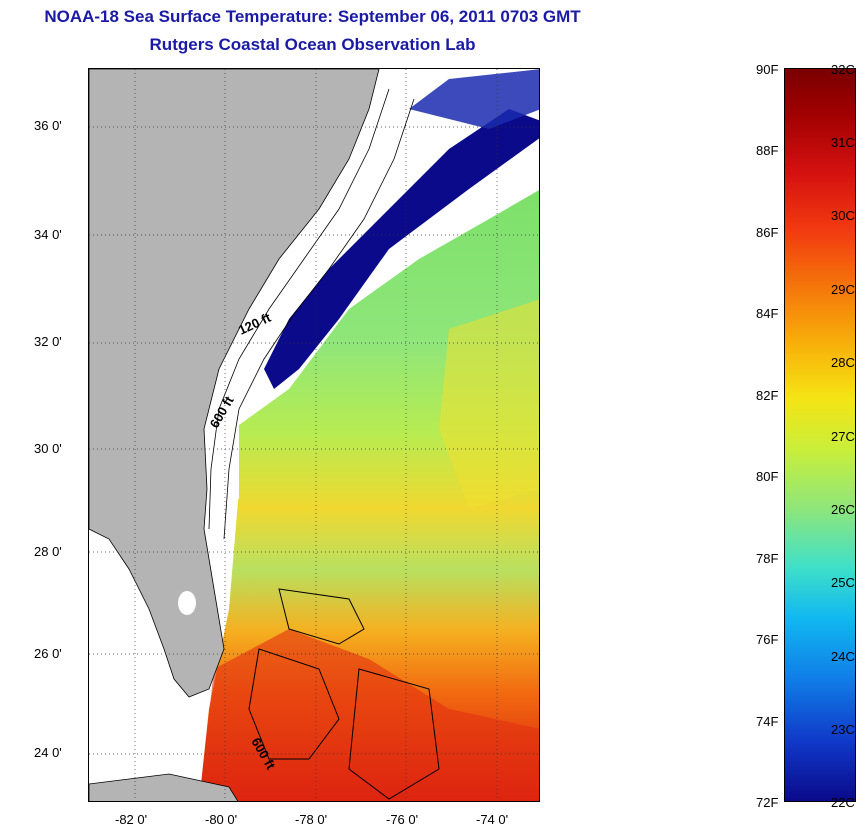 This screenshot has width=865, height=832. I want to click on lat-label: 26 0', so click(48, 653).